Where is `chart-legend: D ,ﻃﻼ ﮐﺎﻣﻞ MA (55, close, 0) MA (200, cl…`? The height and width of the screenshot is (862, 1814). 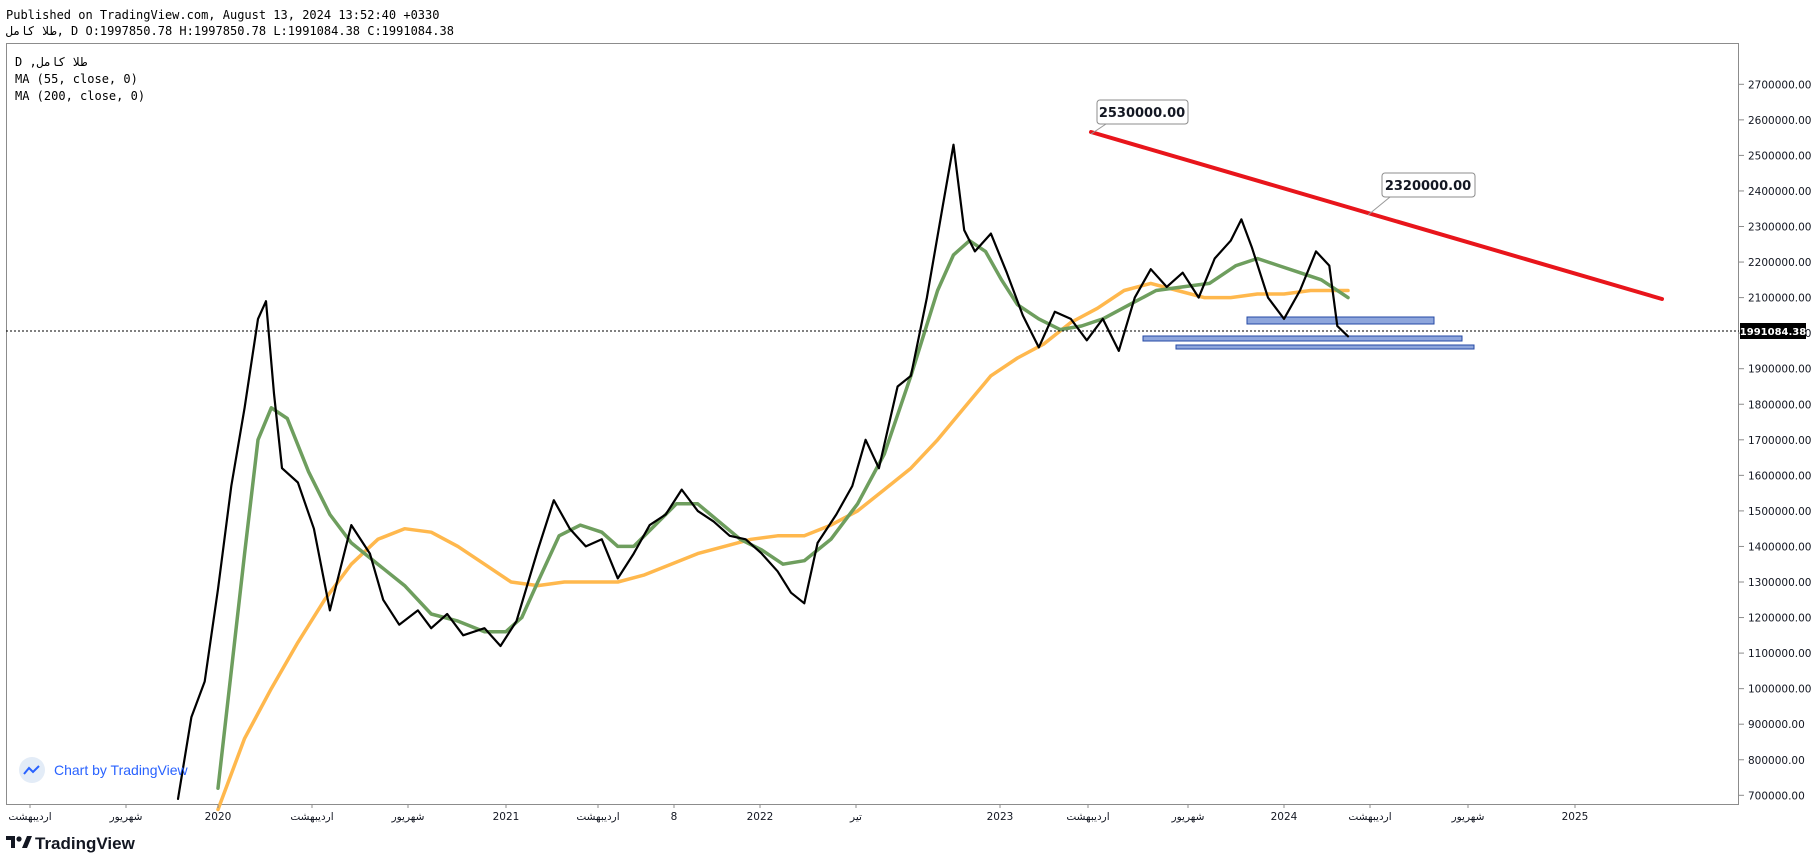
chart-legend: D ,ﻃﻼ ﮐﺎﻣﻞ MA (55, close, 0) MA (200, cl… is located at coordinates (80, 79).